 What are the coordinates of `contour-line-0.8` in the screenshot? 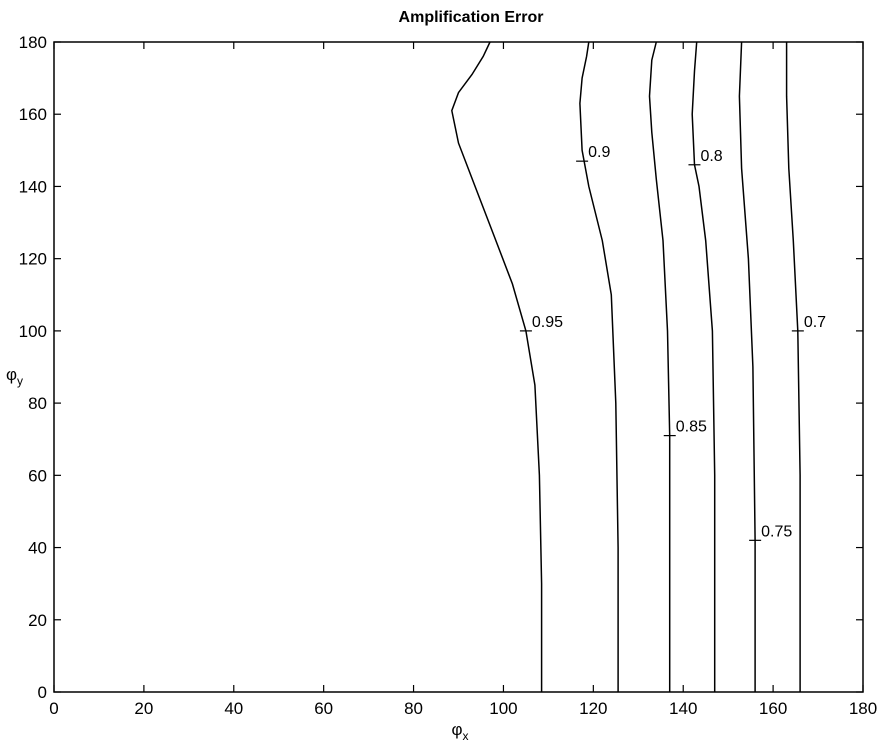 It's located at (703, 366).